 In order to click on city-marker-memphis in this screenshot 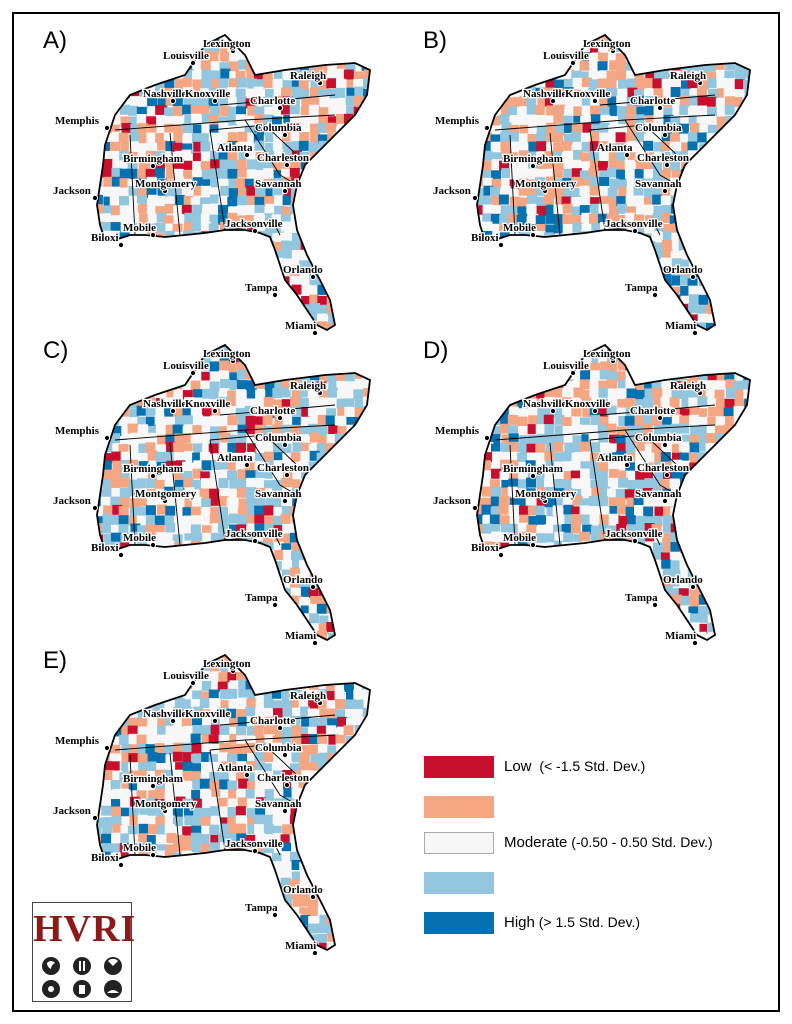, I will do `click(107, 128)`.